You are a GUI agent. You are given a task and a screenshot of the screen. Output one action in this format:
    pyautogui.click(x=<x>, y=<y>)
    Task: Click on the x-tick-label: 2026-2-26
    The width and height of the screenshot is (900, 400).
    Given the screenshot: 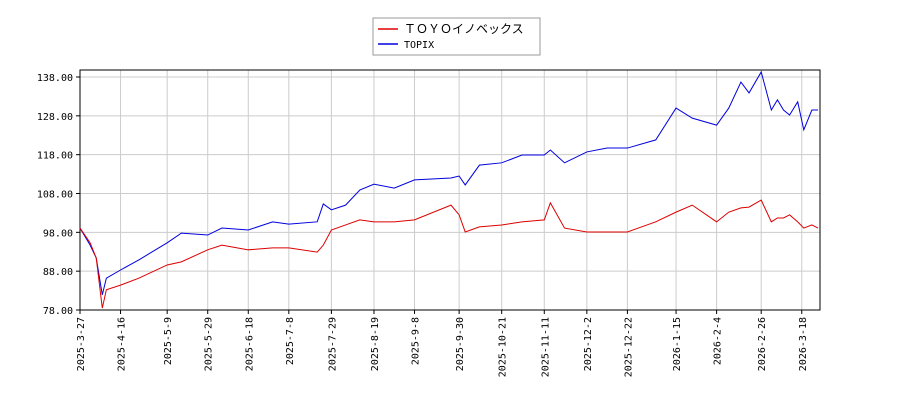 What is the action you would take?
    pyautogui.click(x=762, y=344)
    